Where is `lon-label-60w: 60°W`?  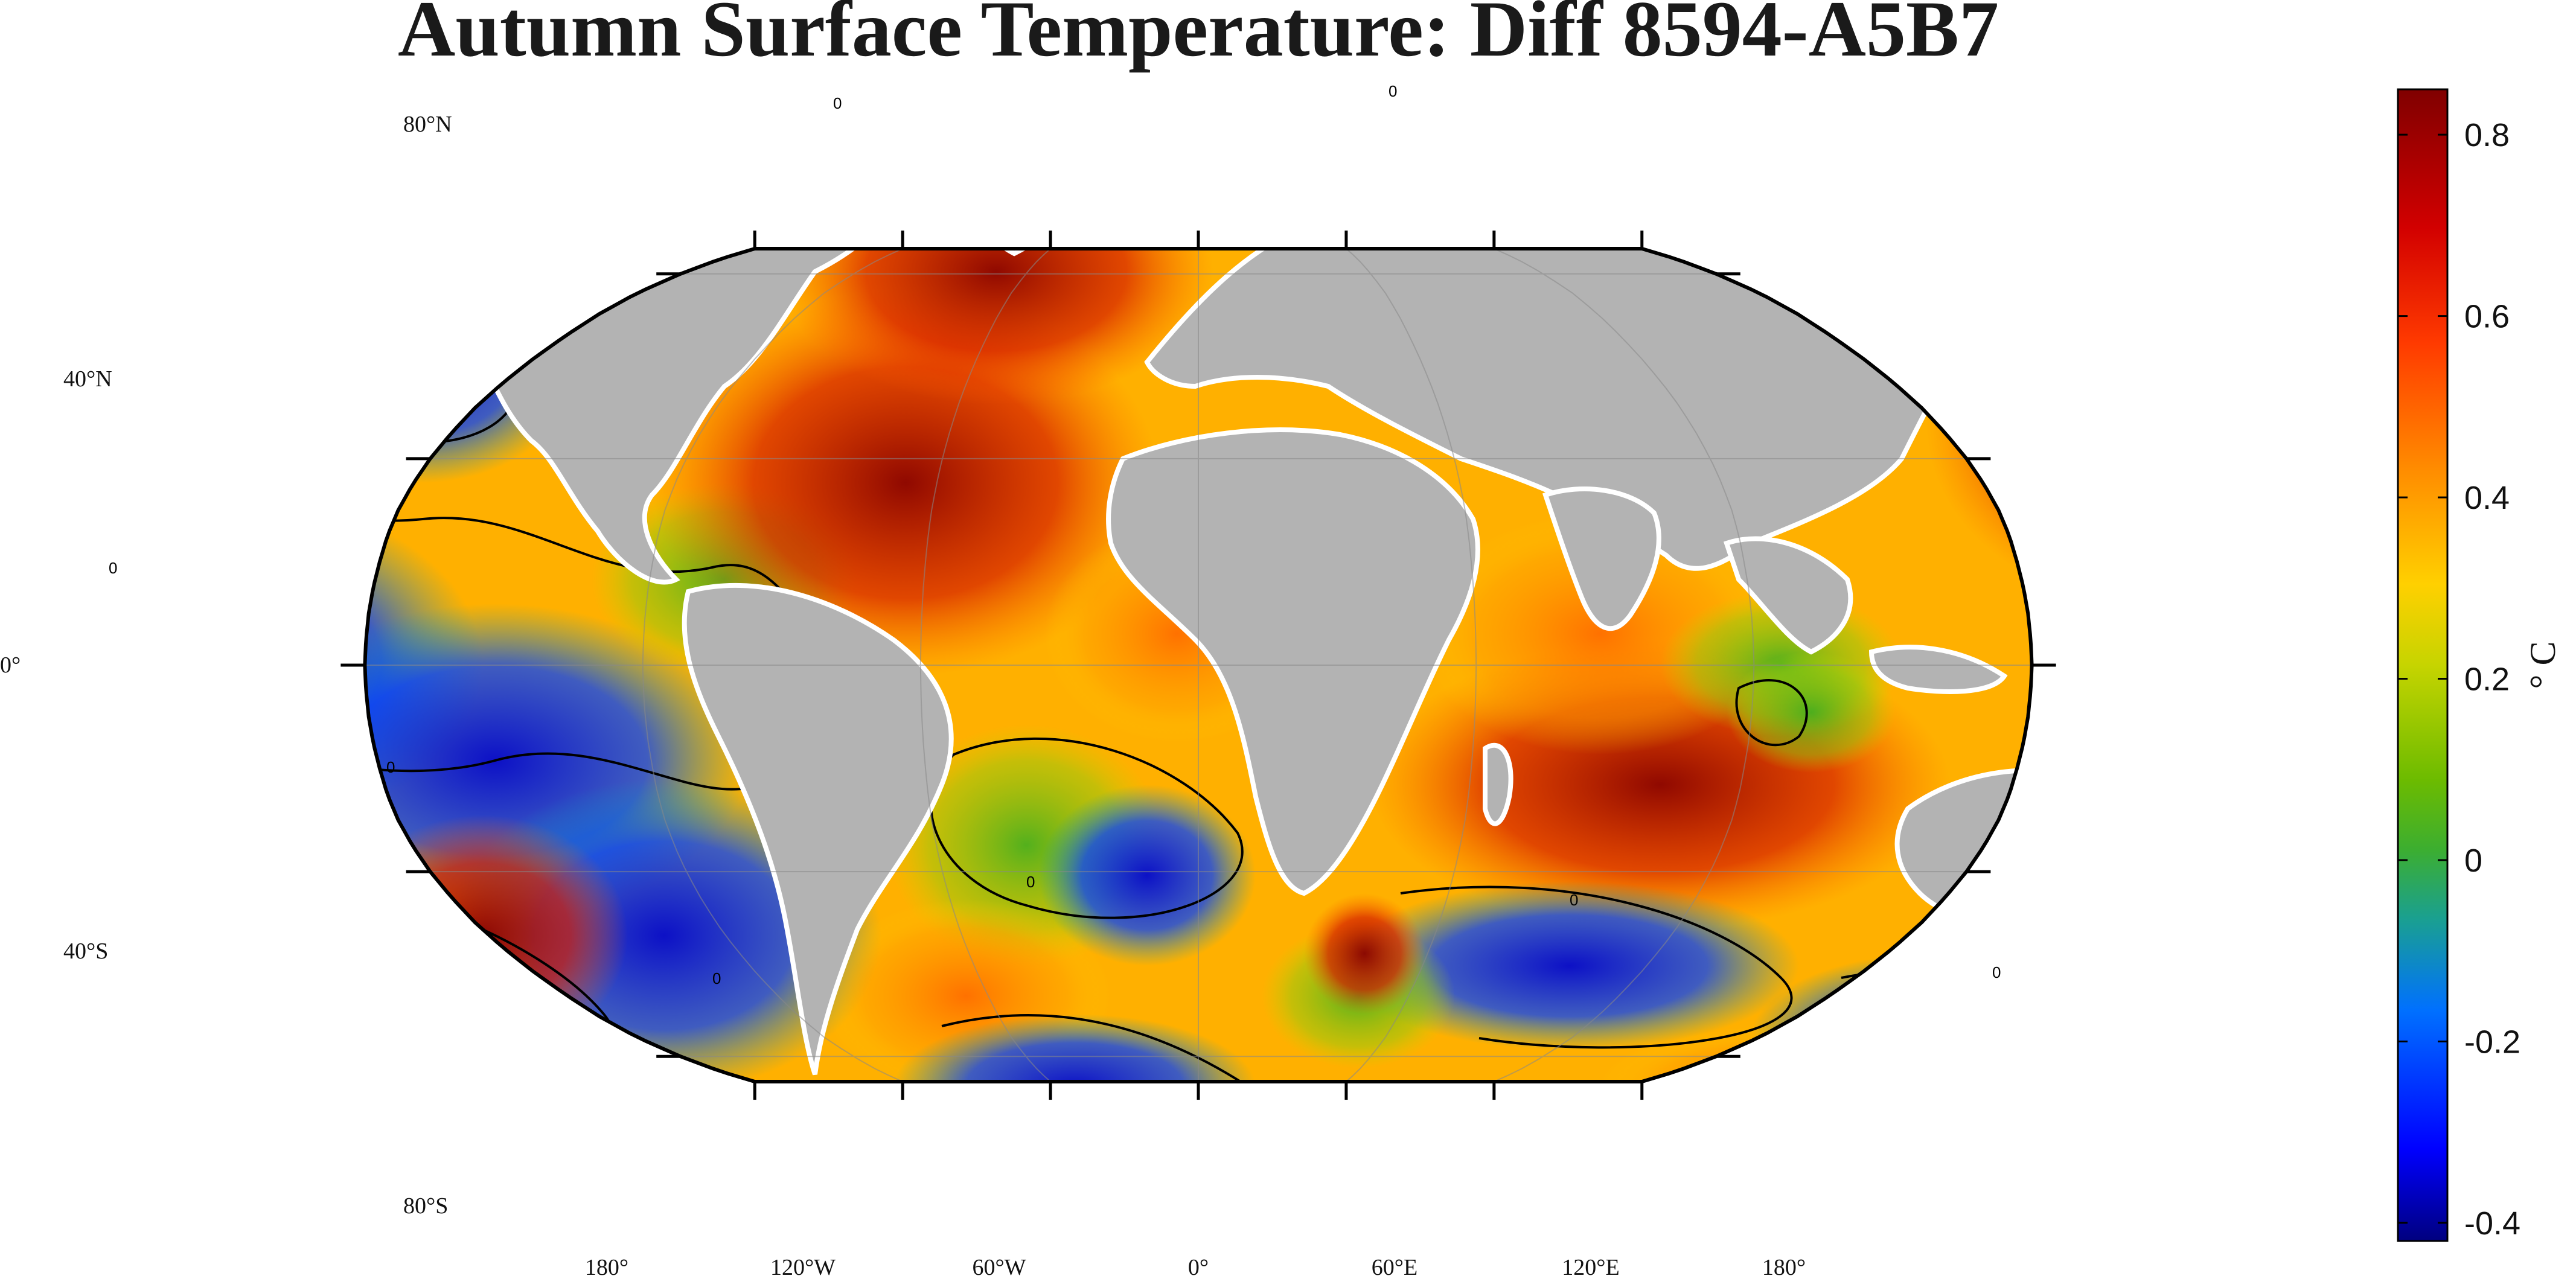 lon-label-60w: 60°W is located at coordinates (999, 1267).